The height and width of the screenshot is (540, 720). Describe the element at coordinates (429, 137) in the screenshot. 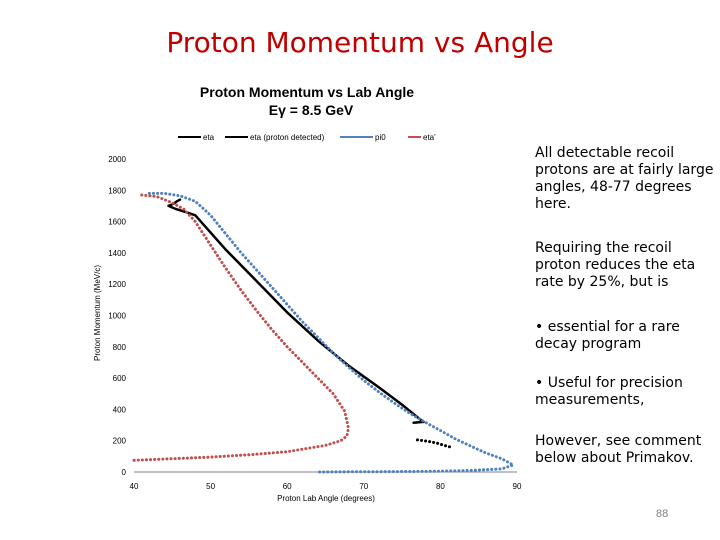

I see `legend-label: eta'` at that location.